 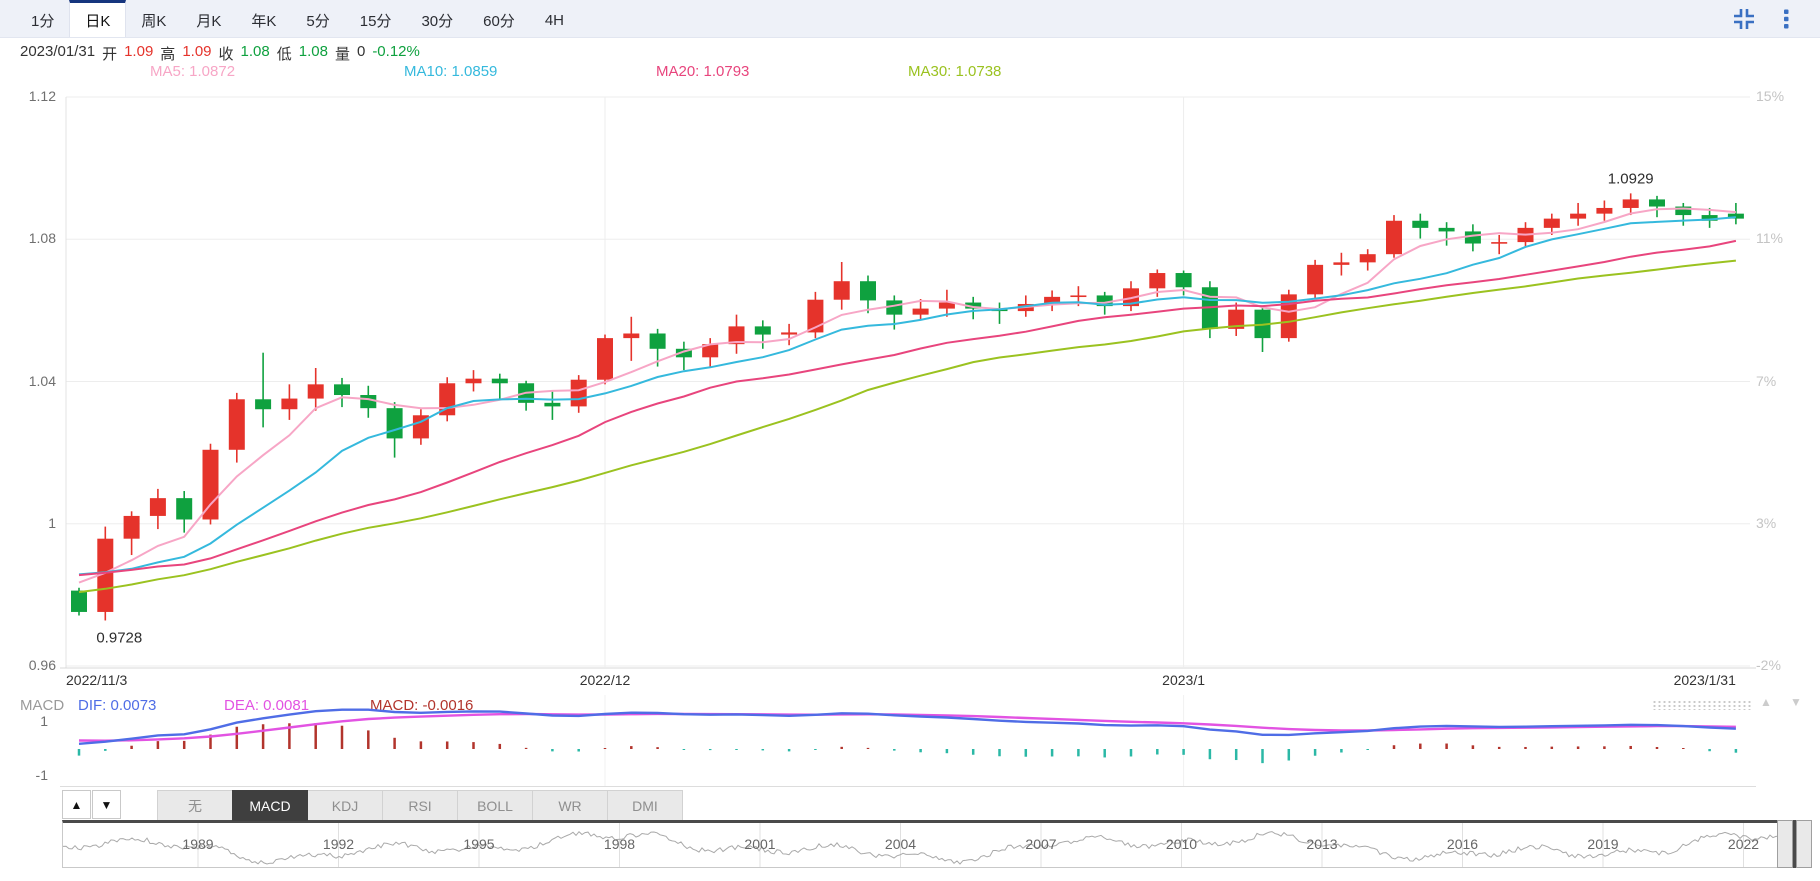 What do you see at coordinates (267, 705) in the screenshot?
I see `macd-dea-label: DEA: 0.0081` at bounding box center [267, 705].